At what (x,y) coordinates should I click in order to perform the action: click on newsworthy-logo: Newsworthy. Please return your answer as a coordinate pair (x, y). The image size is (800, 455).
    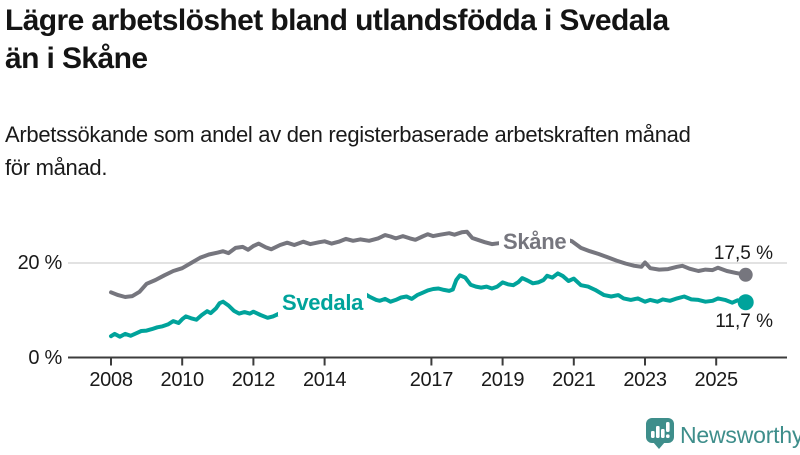
    Looking at the image, I should click on (722, 433).